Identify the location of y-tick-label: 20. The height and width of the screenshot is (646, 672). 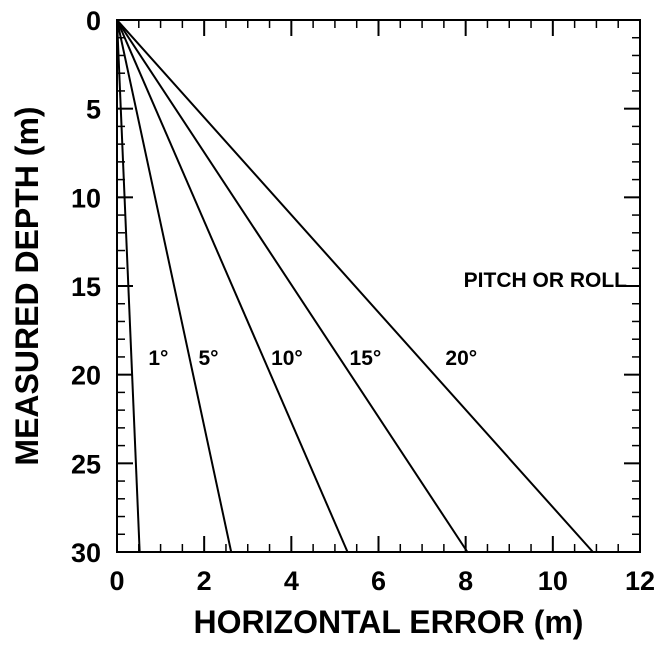
(86, 376).